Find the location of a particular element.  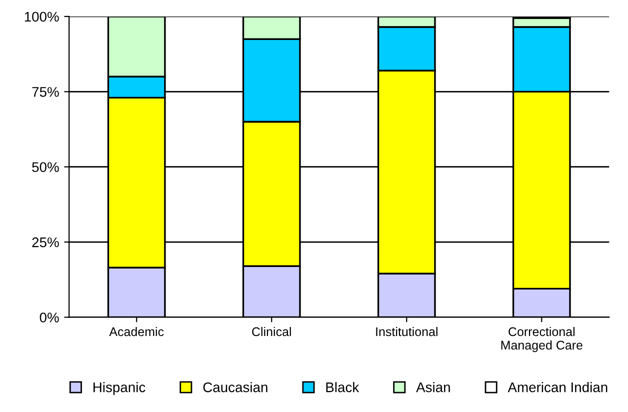

legend-label: Hispanic is located at coordinates (120, 388).